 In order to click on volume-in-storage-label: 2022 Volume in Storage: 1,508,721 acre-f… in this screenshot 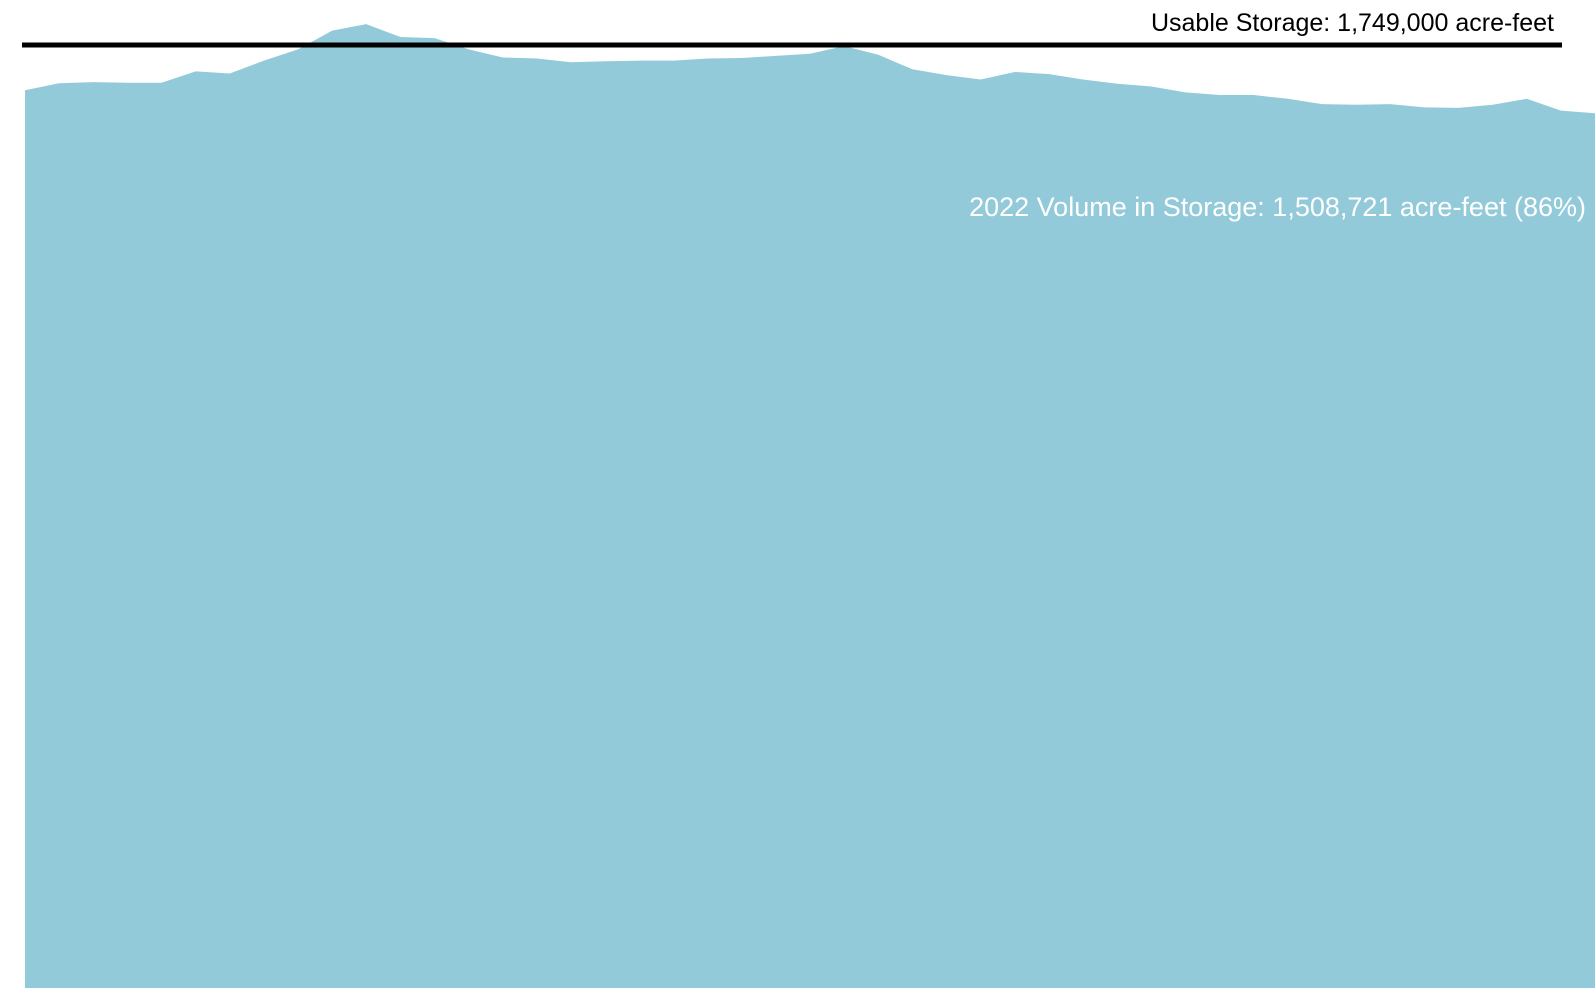, I will do `click(1277, 207)`.